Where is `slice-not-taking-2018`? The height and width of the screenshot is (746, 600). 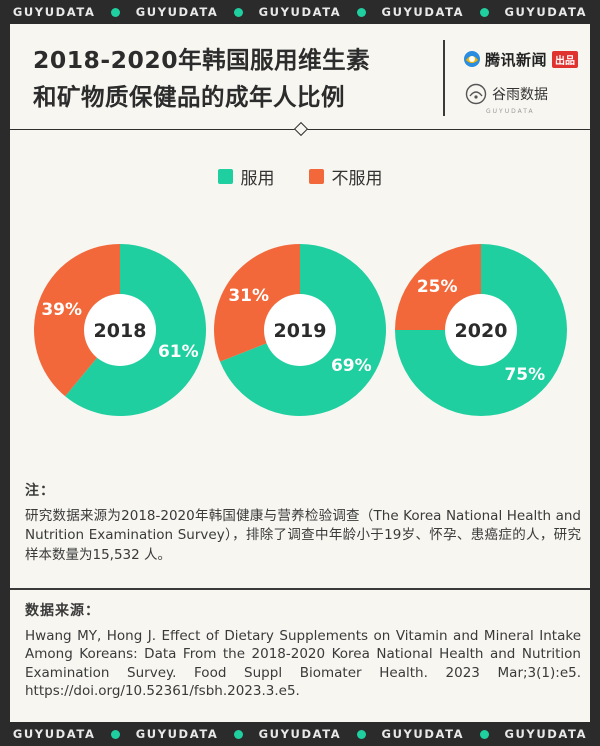
slice-not-taking-2018 is located at coordinates (77, 320).